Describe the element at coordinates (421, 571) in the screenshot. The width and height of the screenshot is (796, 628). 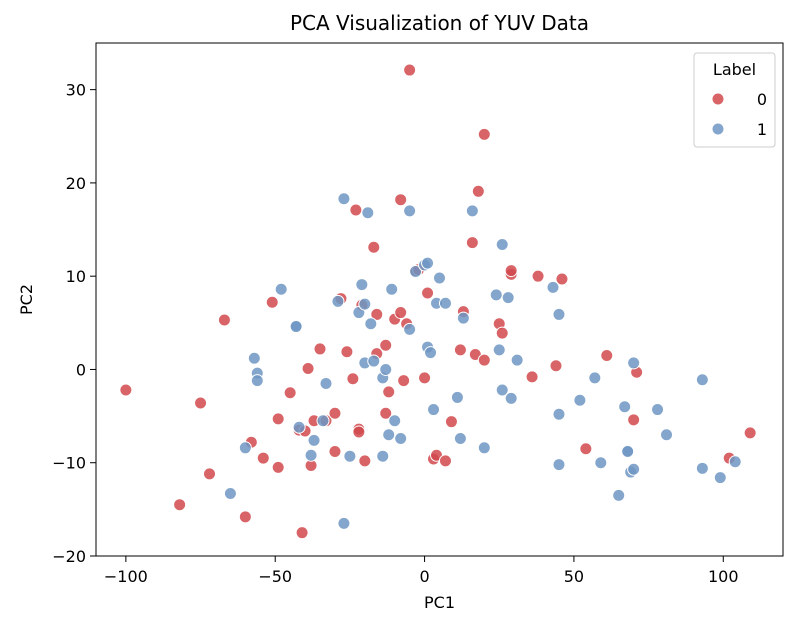
I see `x-axis: −100 −50 0 50 100` at that location.